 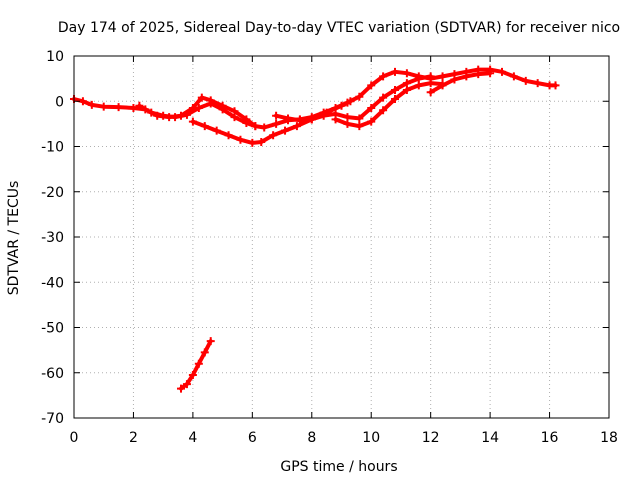 What do you see at coordinates (74, 438) in the screenshot?
I see `x-tick-label: 0` at bounding box center [74, 438].